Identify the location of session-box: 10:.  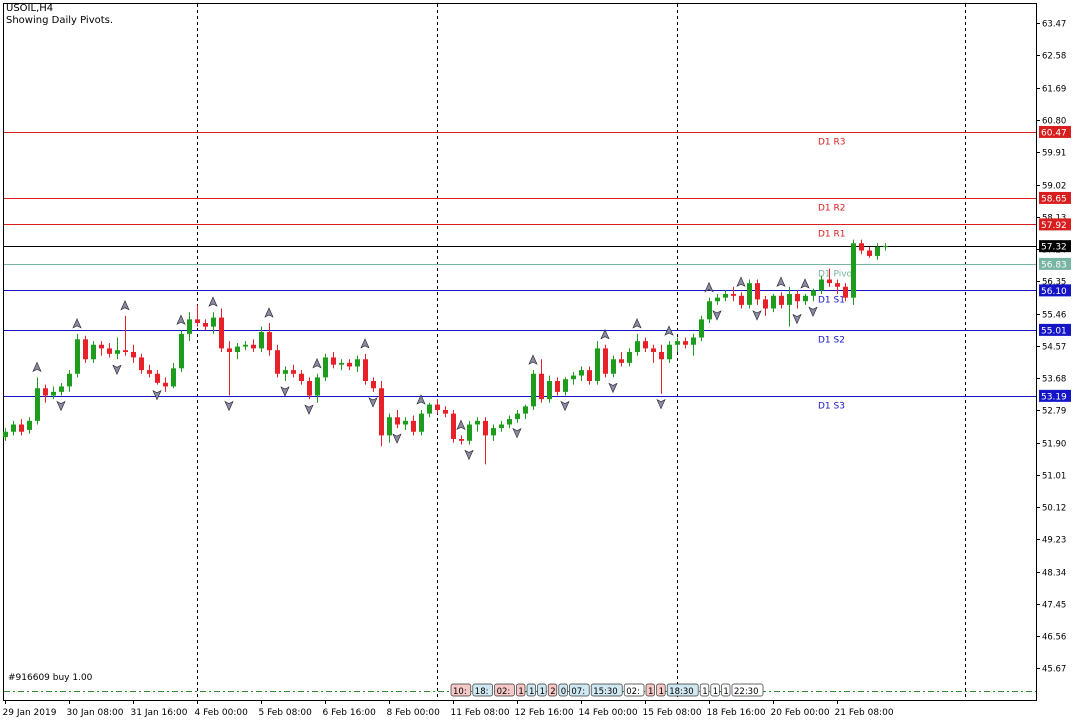
(461, 690).